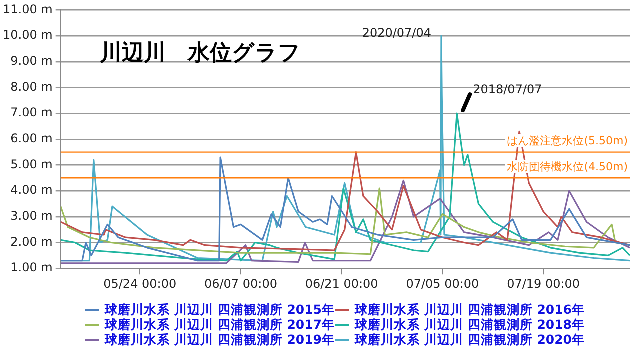 The height and width of the screenshot is (350, 640). Describe the element at coordinates (507, 89) in the screenshot. I see `annotation: 2018/07/07` at that location.